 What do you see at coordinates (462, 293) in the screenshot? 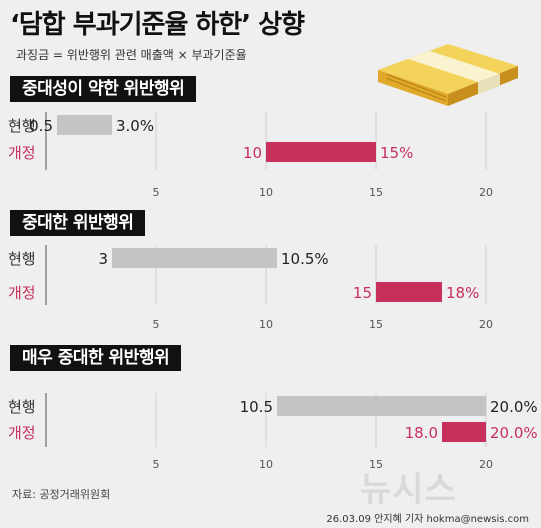
I see `bar-end-label: 18%` at bounding box center [462, 293].